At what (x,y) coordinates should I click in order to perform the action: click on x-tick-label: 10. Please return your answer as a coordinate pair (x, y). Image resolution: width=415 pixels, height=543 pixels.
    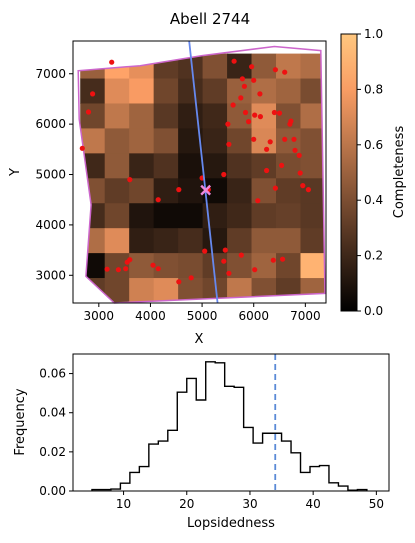
    Looking at the image, I should click on (123, 504).